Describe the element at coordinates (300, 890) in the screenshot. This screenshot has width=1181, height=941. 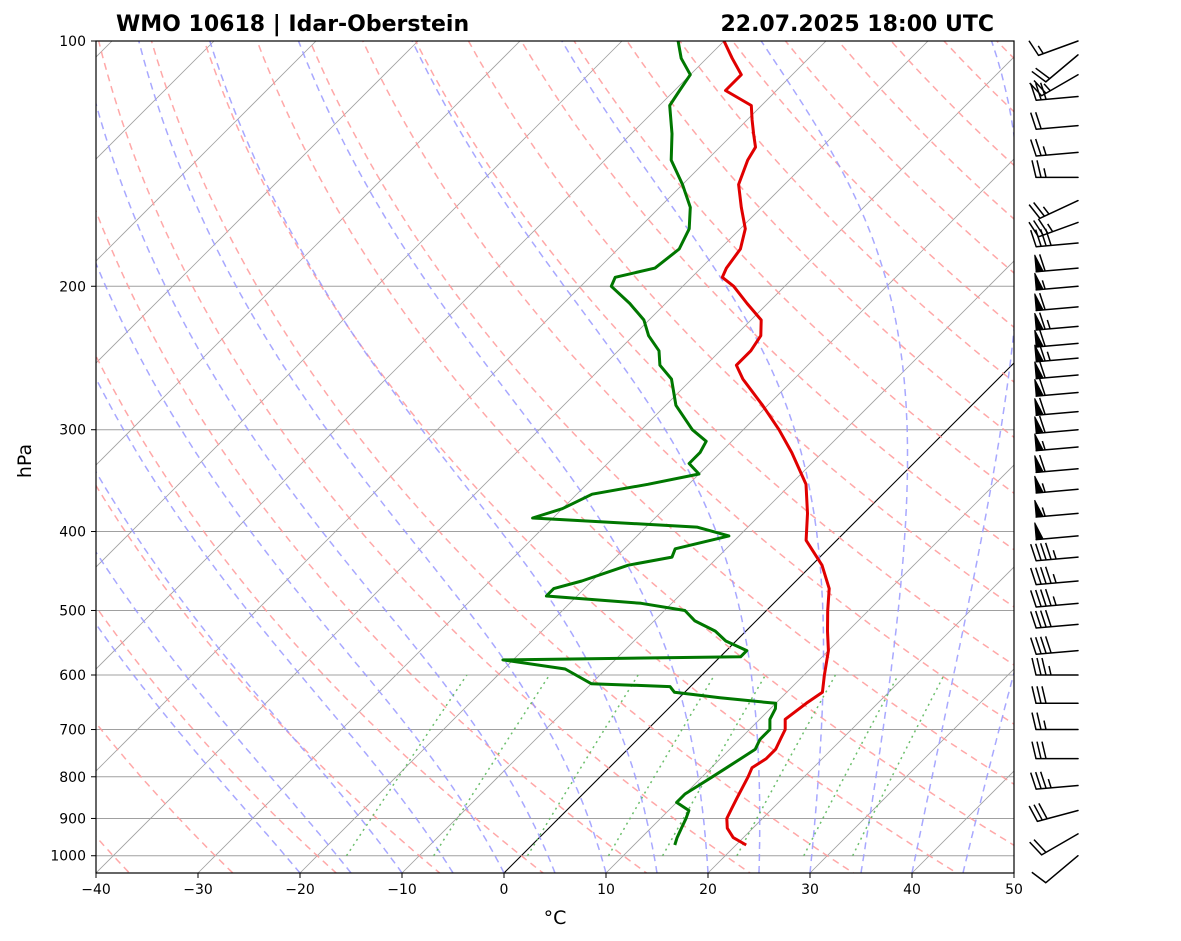
I see `x-tick-label: −20` at that location.